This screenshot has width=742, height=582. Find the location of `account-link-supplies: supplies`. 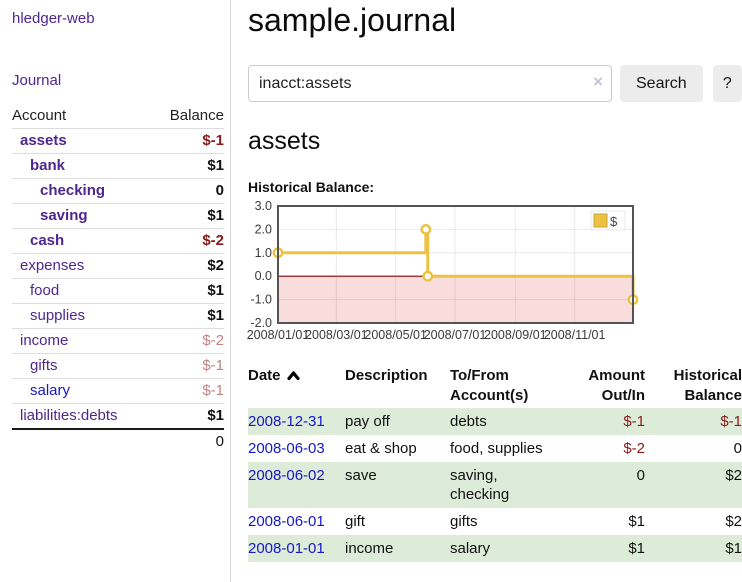

account-link-supplies: supplies is located at coordinates (58, 315).